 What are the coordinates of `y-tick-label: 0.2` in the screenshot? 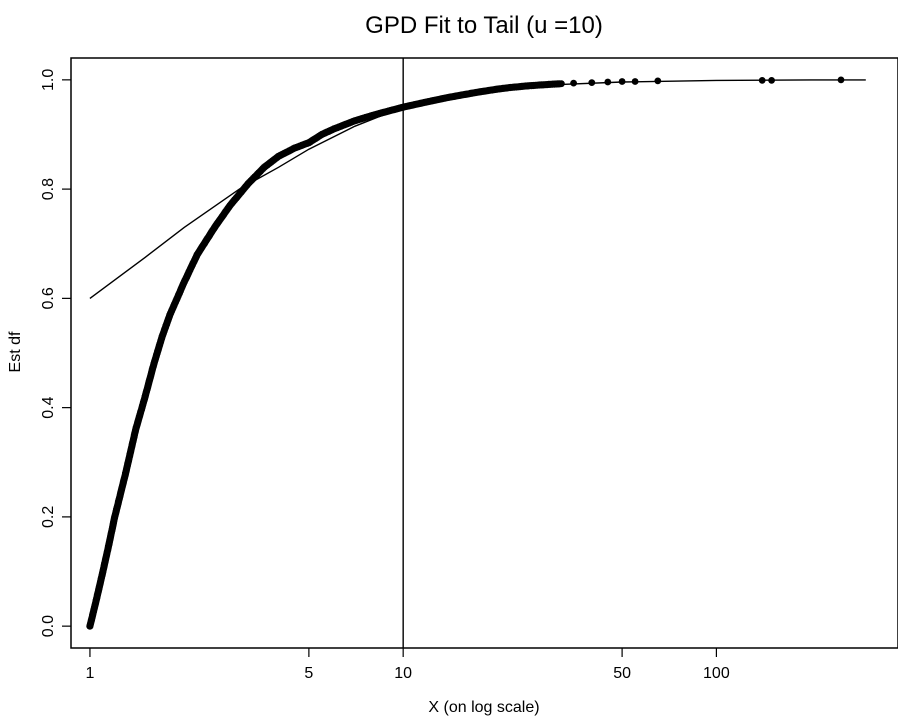 It's located at (48, 517).